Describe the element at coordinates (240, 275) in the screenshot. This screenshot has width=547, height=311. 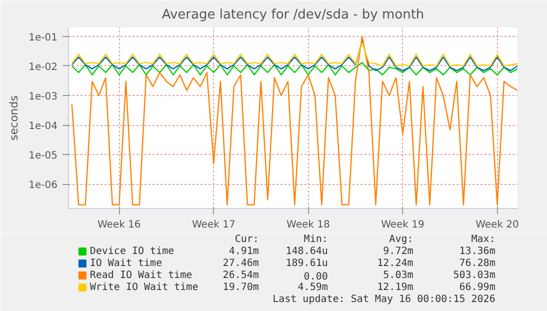
I see `text: 26.54m` at that location.